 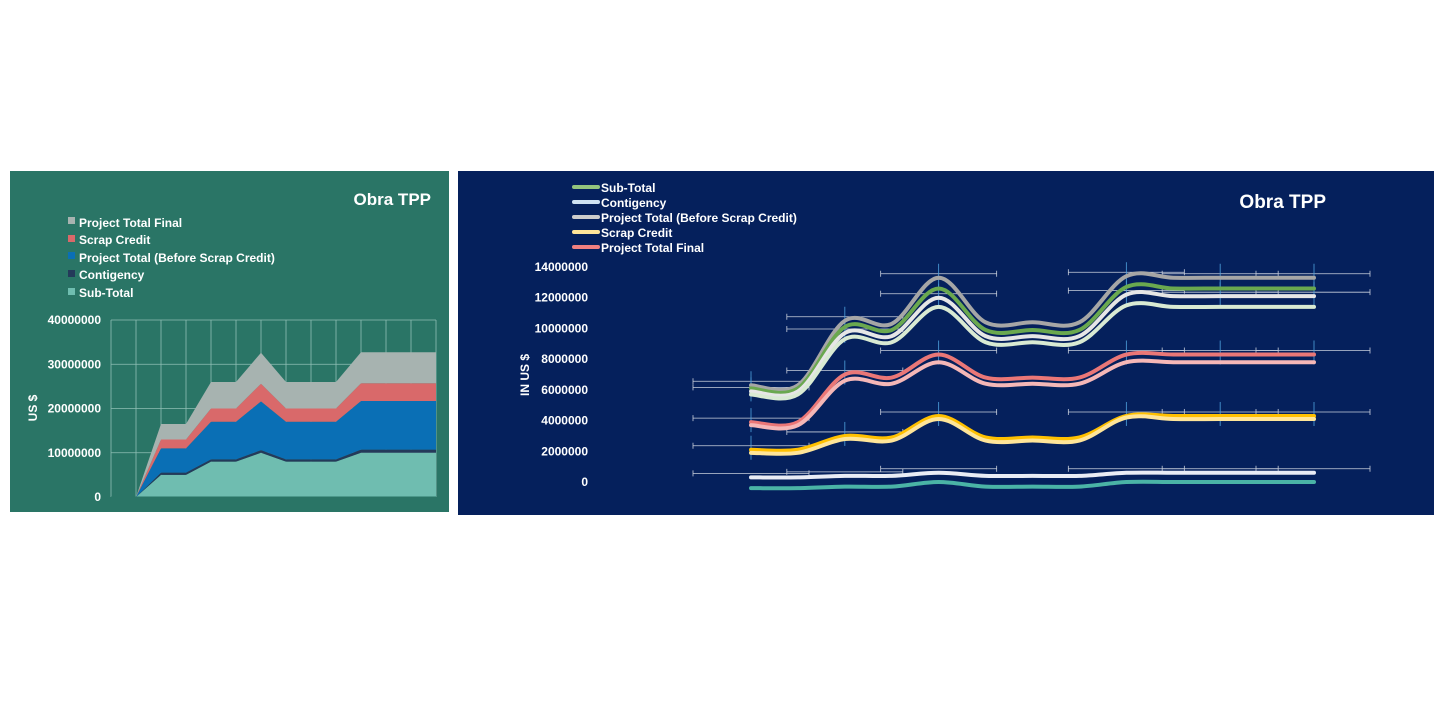 What do you see at coordinates (562, 328) in the screenshot?
I see `right-y-tick-label: 10000000` at bounding box center [562, 328].